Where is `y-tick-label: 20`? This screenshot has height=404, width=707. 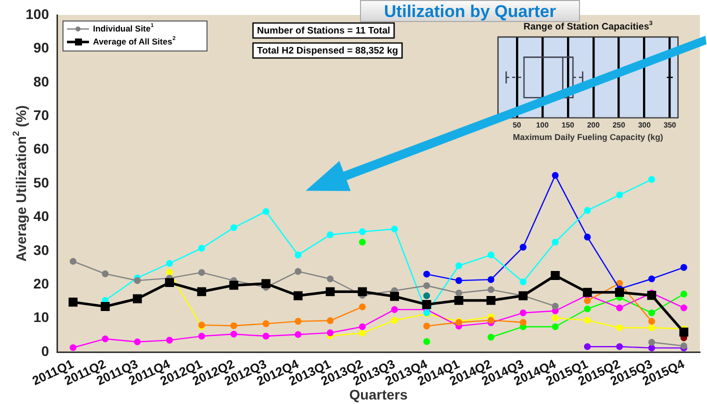
y-tick-label: 20 is located at coordinates (41, 283).